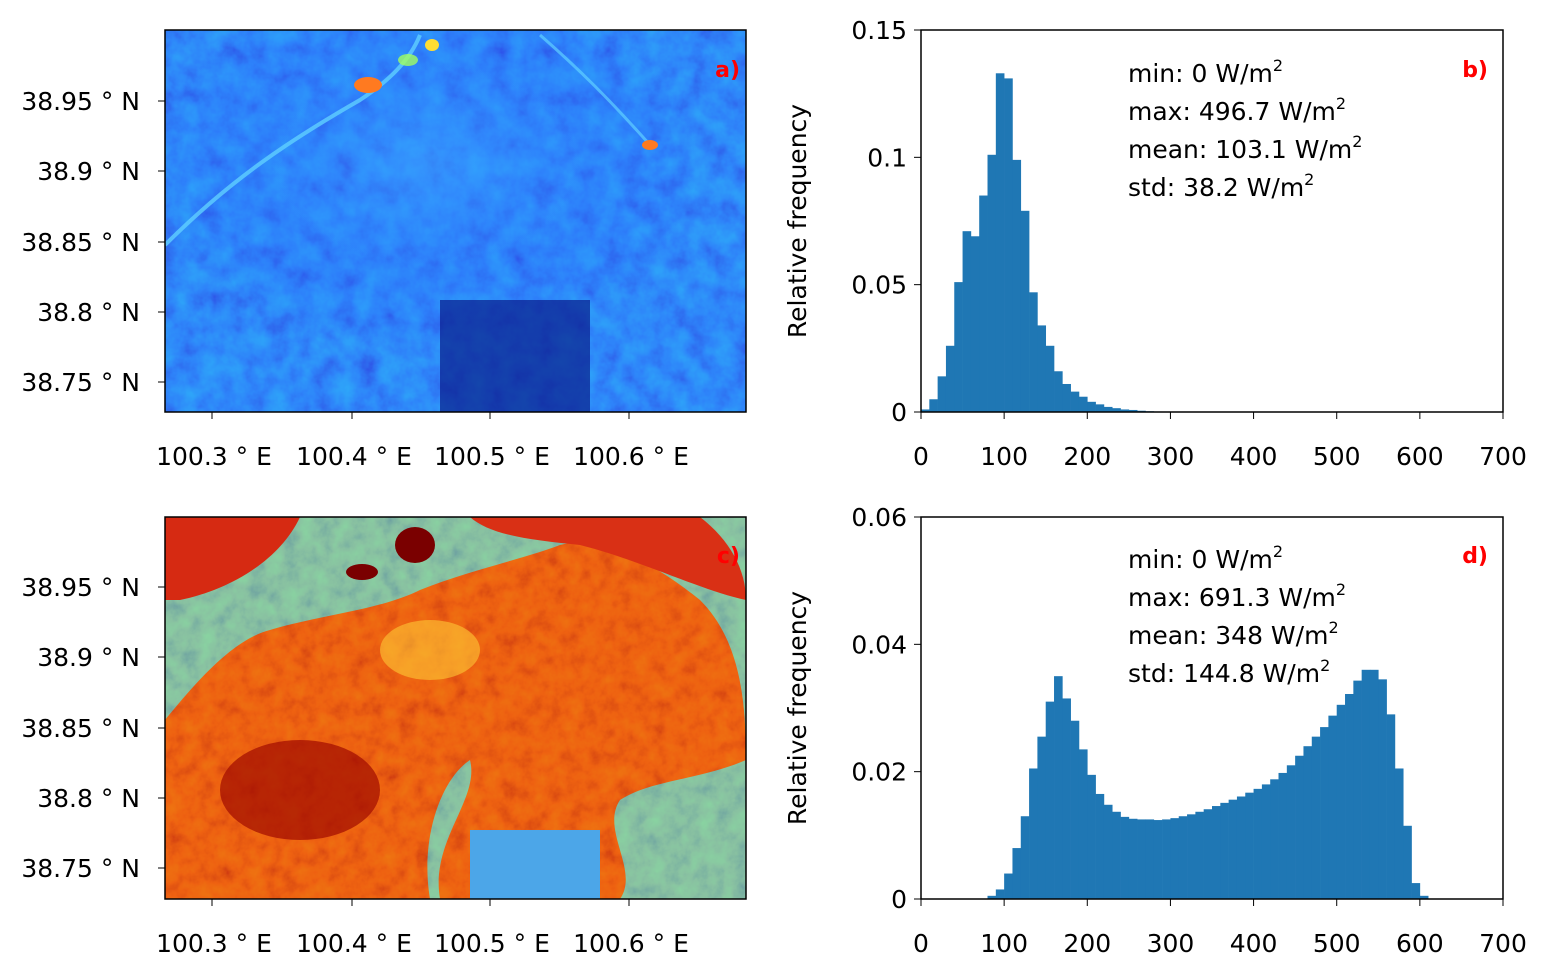 This screenshot has height=971, width=1543. I want to click on stat-line: max: 496.7 W/m2, so click(1237, 110).